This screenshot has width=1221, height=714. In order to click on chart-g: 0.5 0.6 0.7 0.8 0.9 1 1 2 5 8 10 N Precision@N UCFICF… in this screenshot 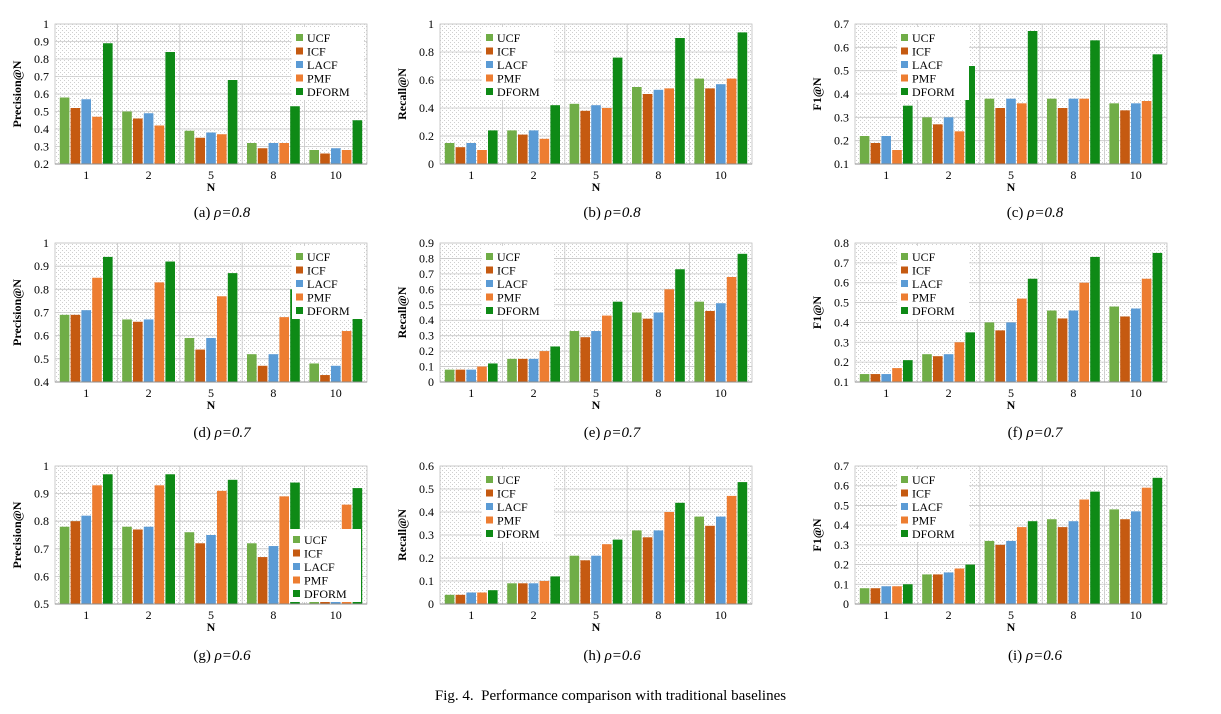, I will do `click(189, 546)`.